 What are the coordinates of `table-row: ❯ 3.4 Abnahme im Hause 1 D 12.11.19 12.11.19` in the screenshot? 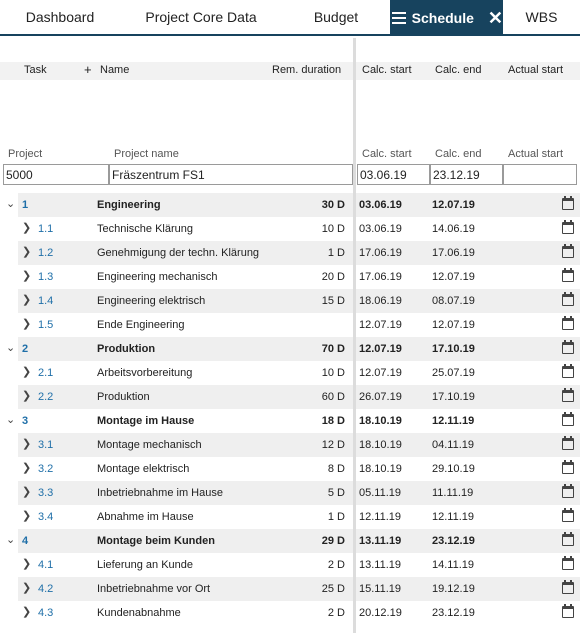 It's located at (290, 517).